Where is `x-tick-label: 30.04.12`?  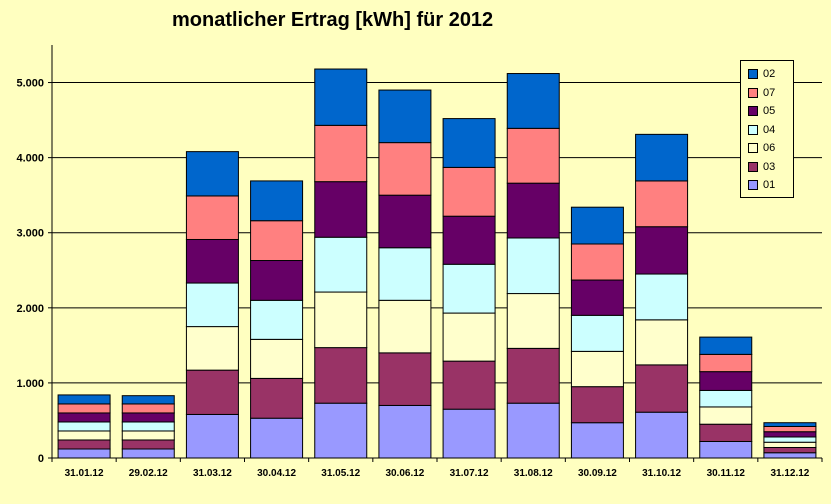 x-tick-label: 30.04.12 is located at coordinates (276, 473).